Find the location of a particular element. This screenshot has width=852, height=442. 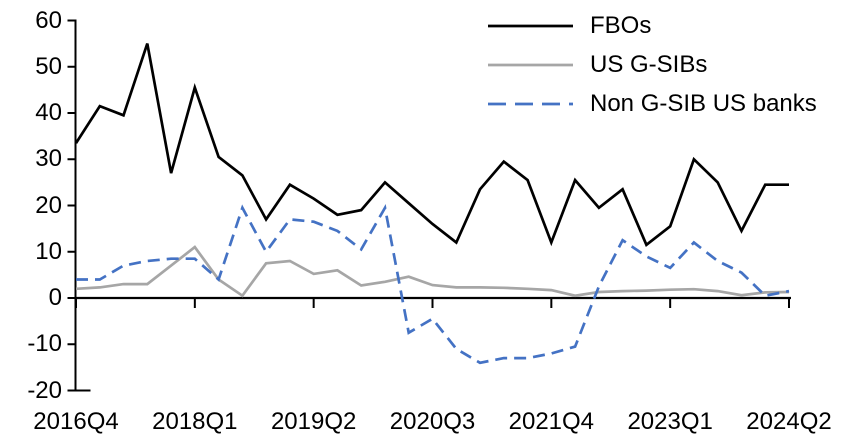

y-tick-label: 30 is located at coordinates (48, 159).